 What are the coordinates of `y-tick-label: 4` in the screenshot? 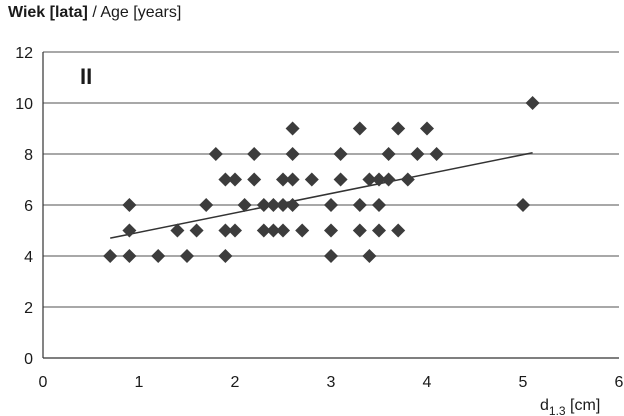 It's located at (28, 257).